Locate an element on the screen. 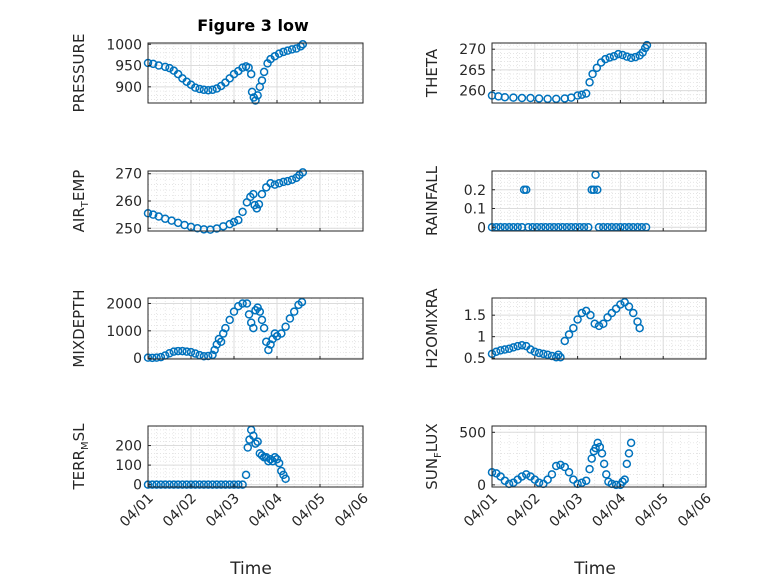 This screenshot has height=583, width=778. x-tick-label: 04/06 is located at coordinates (352, 510).